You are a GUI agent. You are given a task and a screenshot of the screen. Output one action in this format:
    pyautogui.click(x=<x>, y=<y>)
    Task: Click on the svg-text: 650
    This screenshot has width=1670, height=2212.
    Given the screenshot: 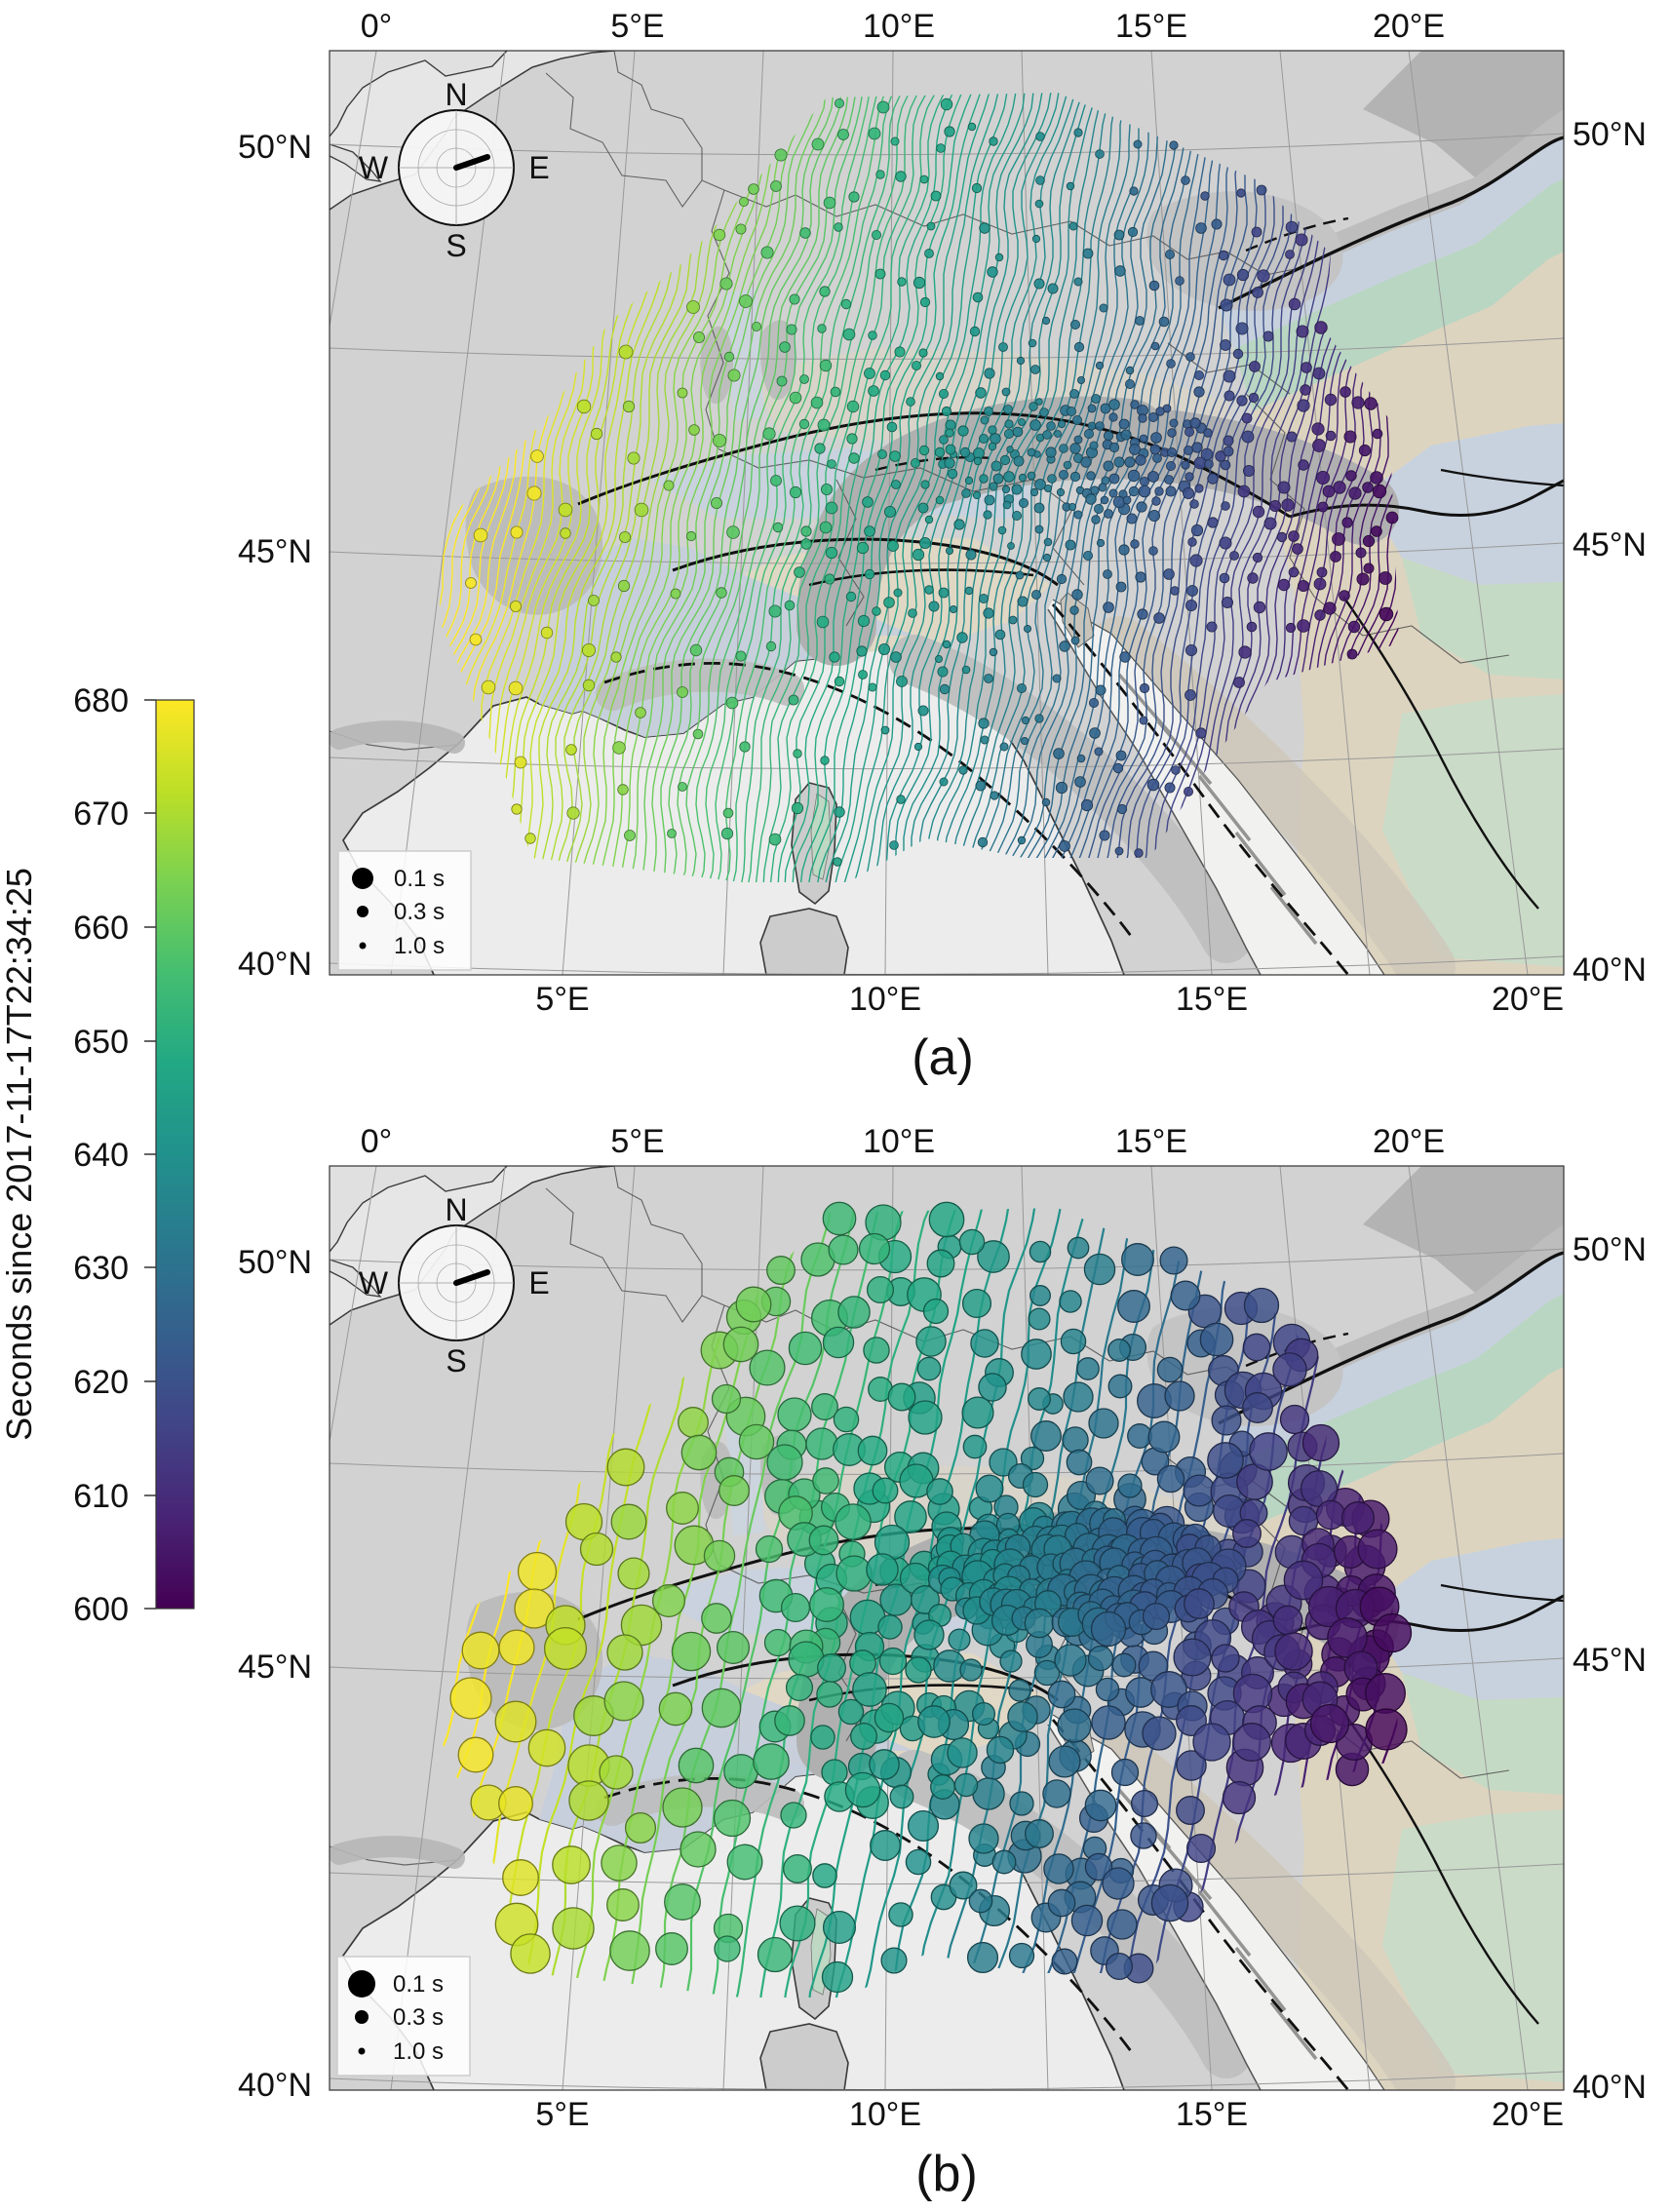 What is the action you would take?
    pyautogui.click(x=101, y=1042)
    